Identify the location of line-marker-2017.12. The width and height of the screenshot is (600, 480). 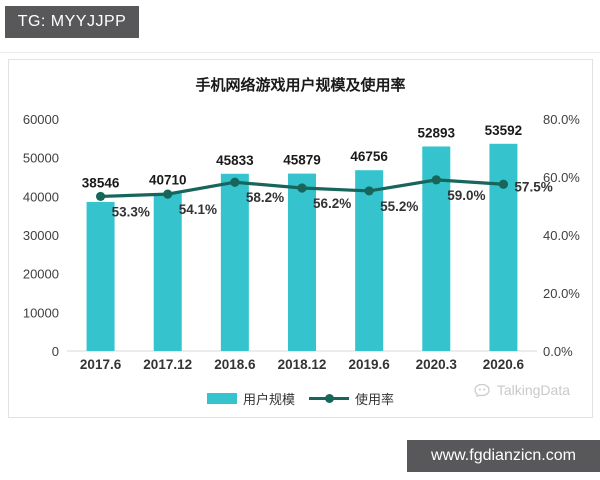
(168, 194).